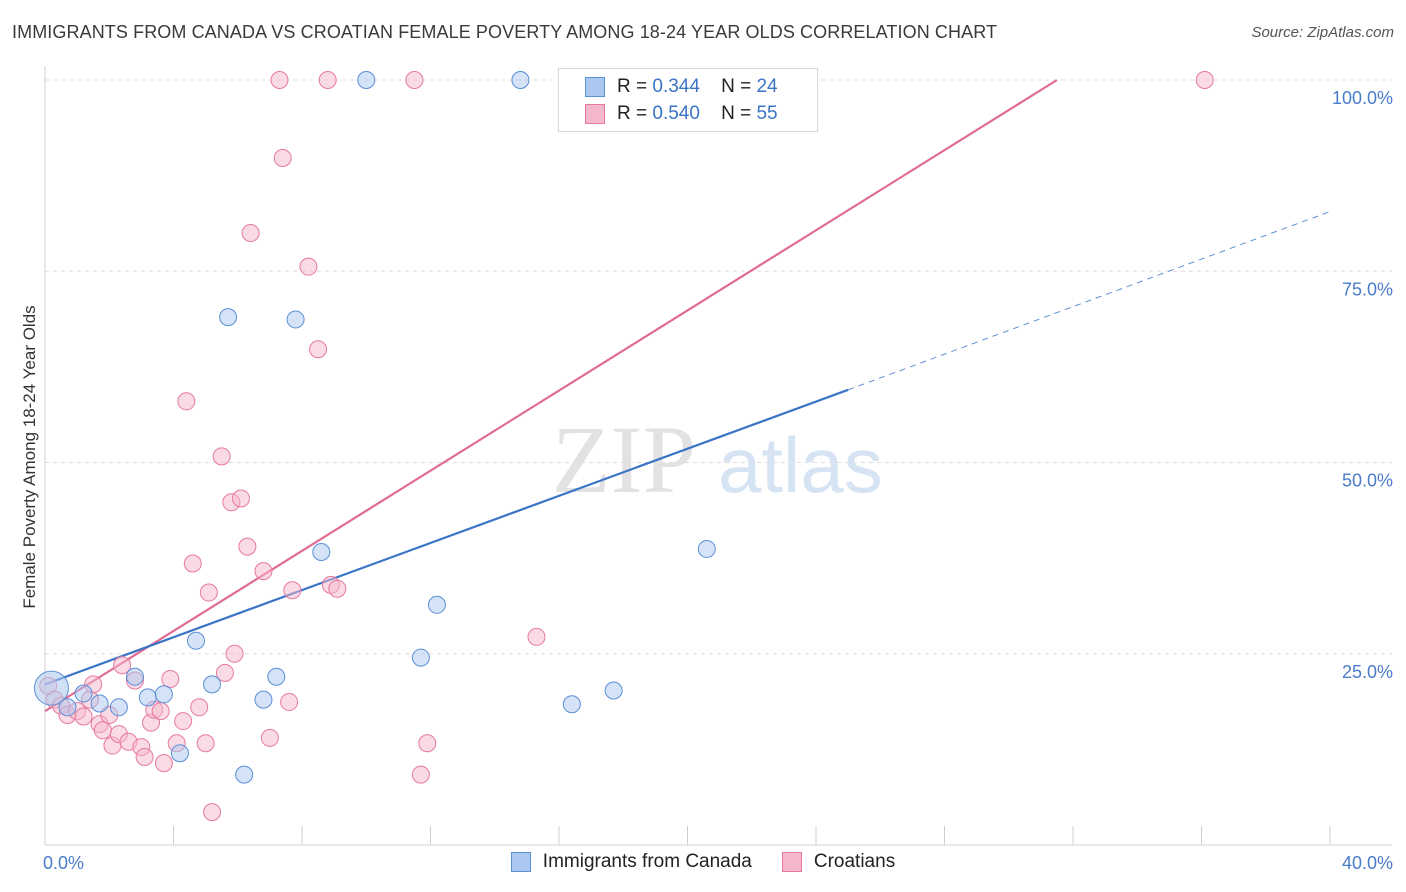 The height and width of the screenshot is (892, 1406). I want to click on croatian-swatch, so click(595, 114).